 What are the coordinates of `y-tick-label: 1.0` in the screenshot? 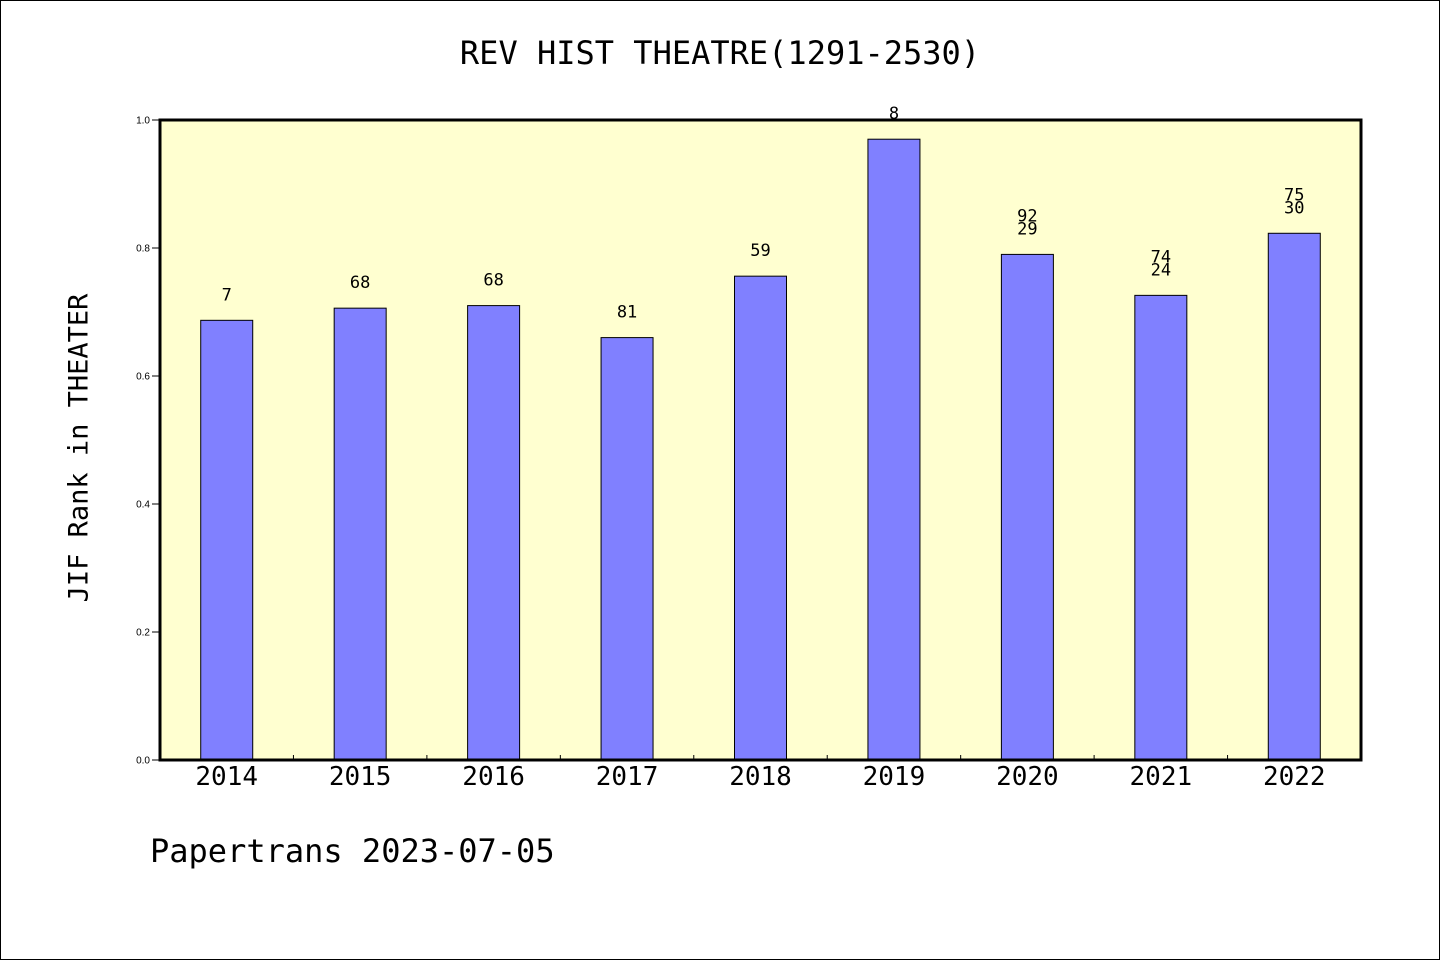 It's located at (143, 121).